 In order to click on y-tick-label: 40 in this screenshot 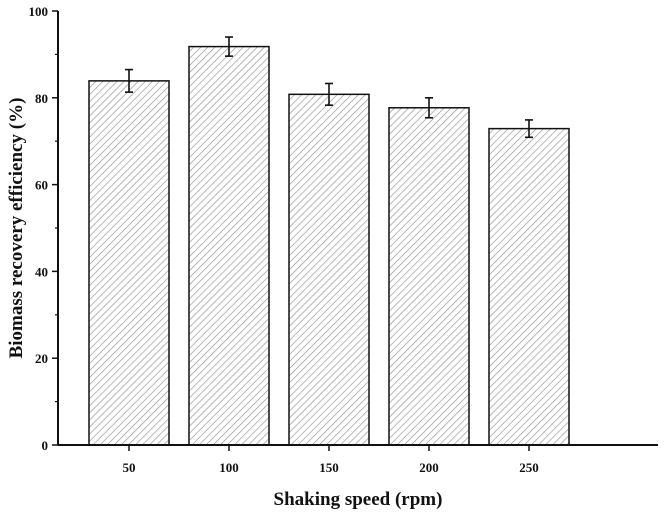, I will do `click(41, 271)`.